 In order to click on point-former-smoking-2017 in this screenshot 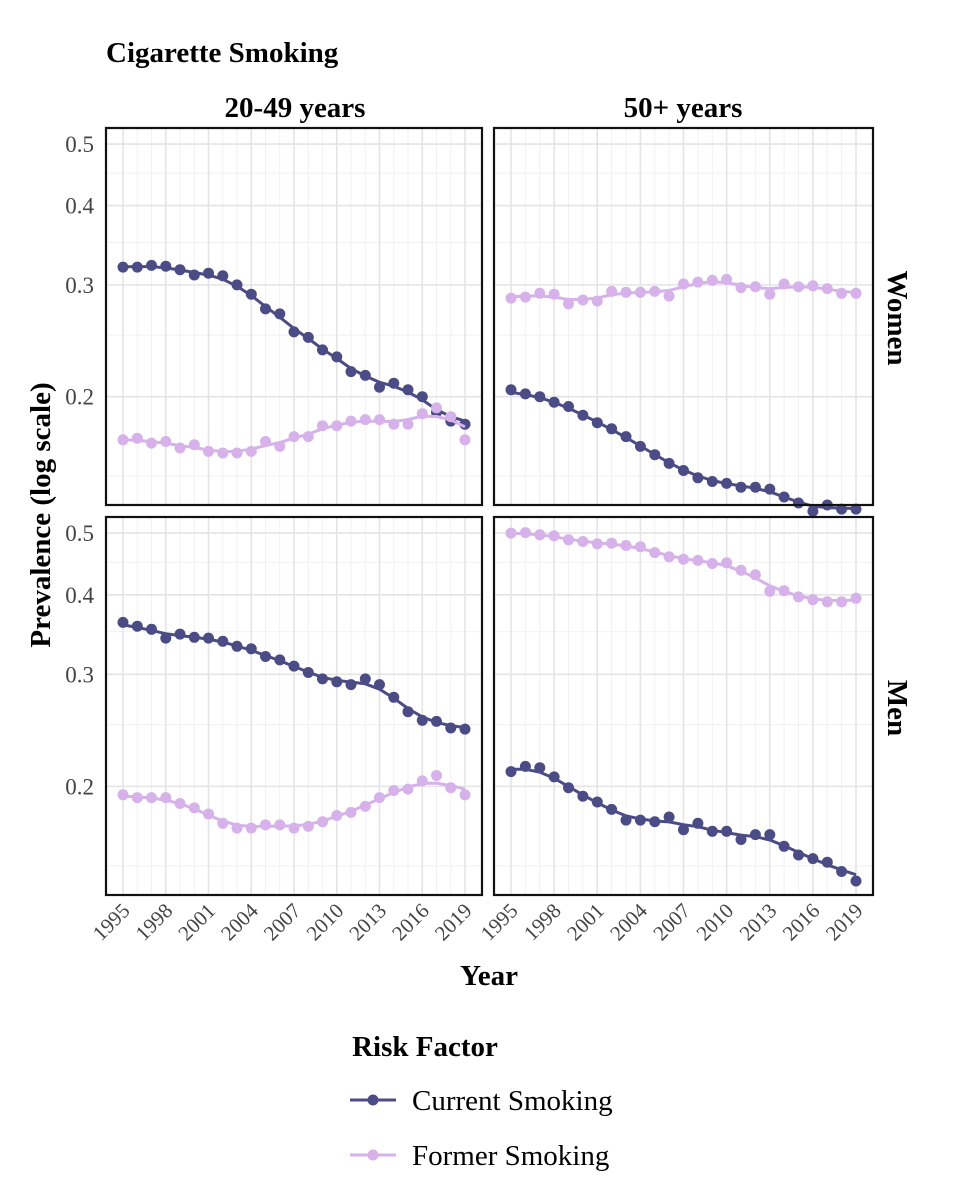, I will do `click(436, 408)`.